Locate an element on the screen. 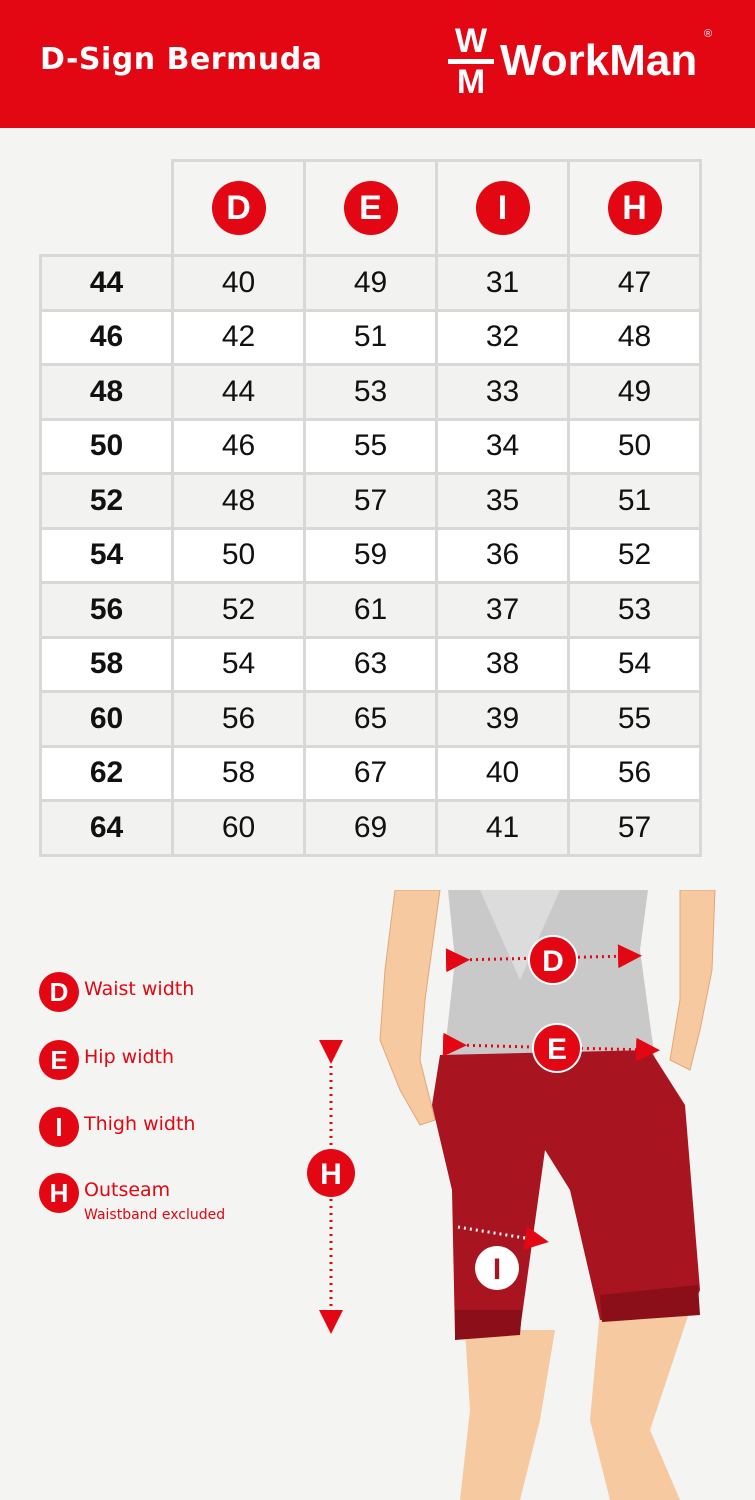 This screenshot has height=1500, width=755. svg-text: I is located at coordinates (497, 1269).